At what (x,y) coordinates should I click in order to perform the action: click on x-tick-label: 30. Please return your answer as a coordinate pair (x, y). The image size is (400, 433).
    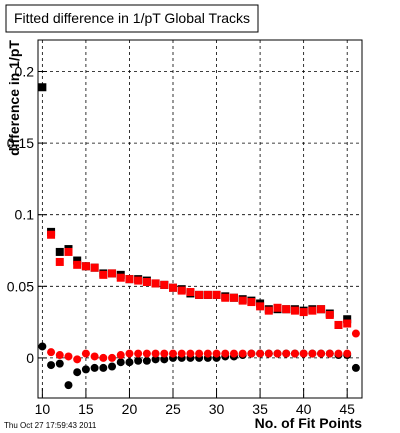
    Looking at the image, I should click on (217, 409).